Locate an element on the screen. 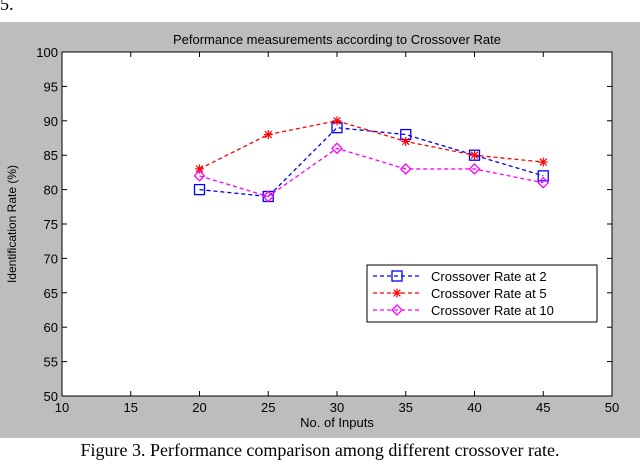  y-tick-label: 90 is located at coordinates (51, 121).